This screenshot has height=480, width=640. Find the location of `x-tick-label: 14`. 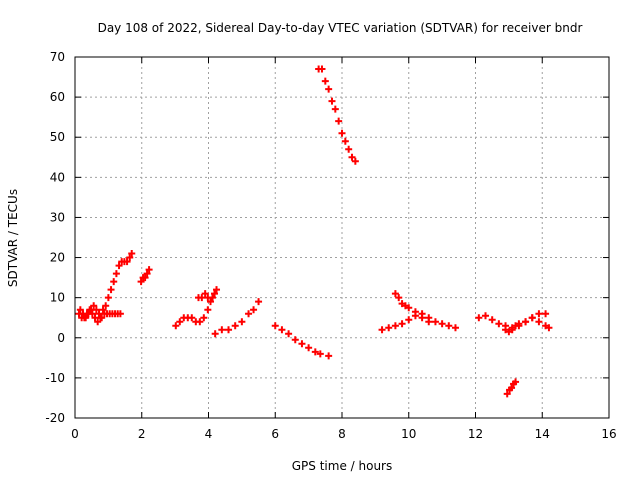

x-tick-label: 14 is located at coordinates (542, 434).